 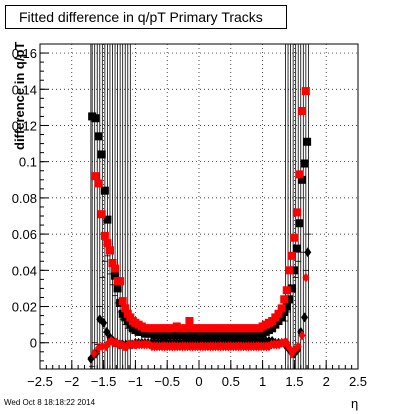 I want to click on x-axis: −2.5 −2 −1.5 −1 −0.5 0 0.5 1 1.5 2 2.5, so click(x=197, y=374).